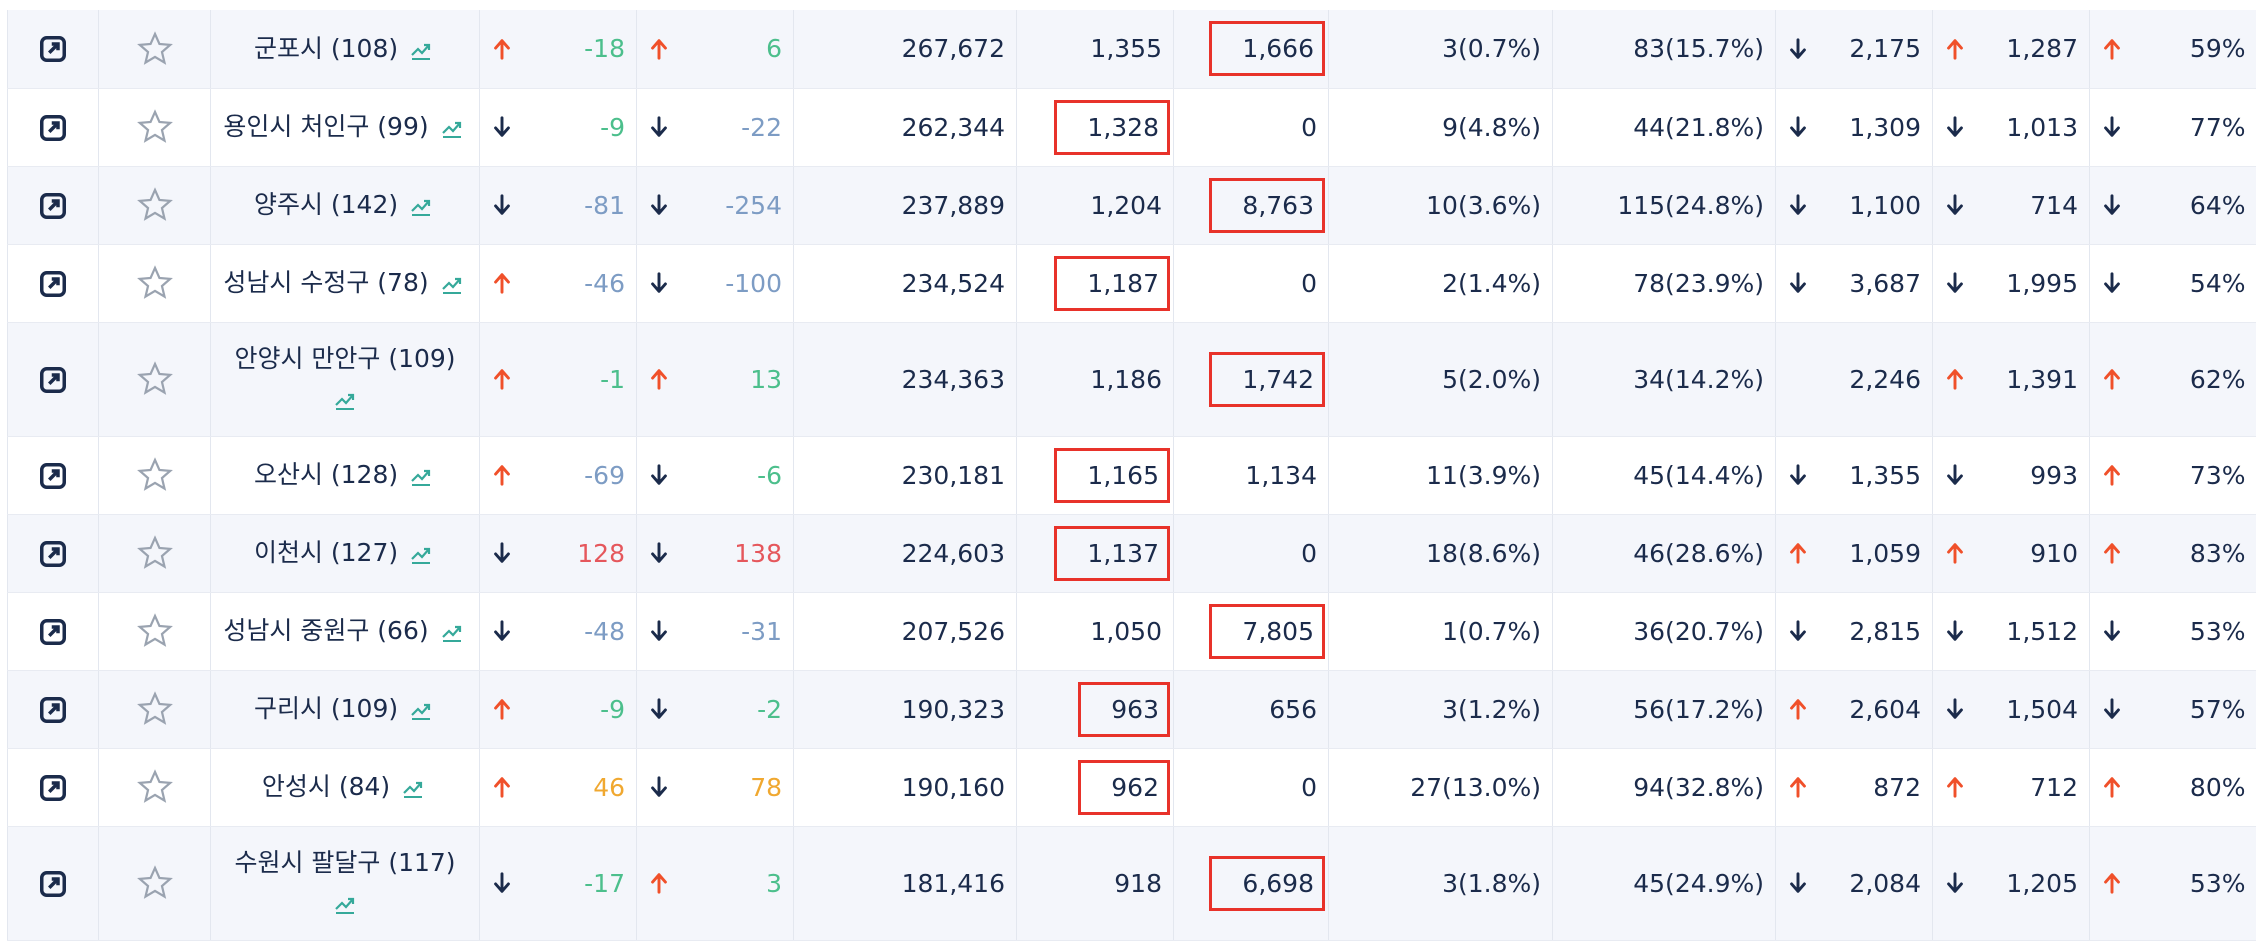 The height and width of the screenshot is (944, 2256). What do you see at coordinates (753, 283) in the screenshot?
I see `change-value: -100` at bounding box center [753, 283].